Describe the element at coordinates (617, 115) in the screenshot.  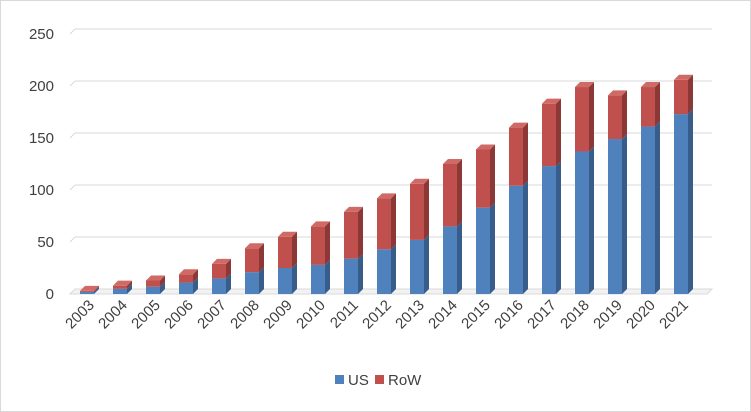
I see `bar-row-2019` at that location.